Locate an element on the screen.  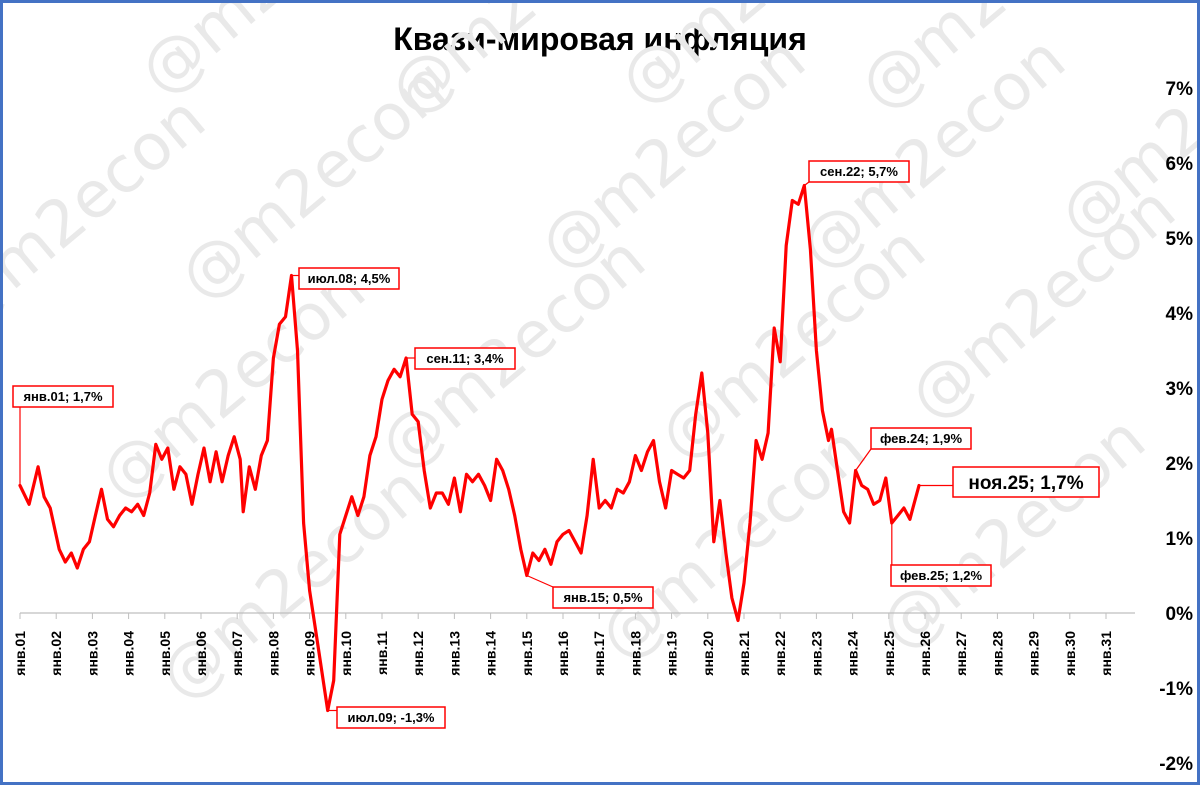
x-tick-label: янв.08 is located at coordinates (273, 653).